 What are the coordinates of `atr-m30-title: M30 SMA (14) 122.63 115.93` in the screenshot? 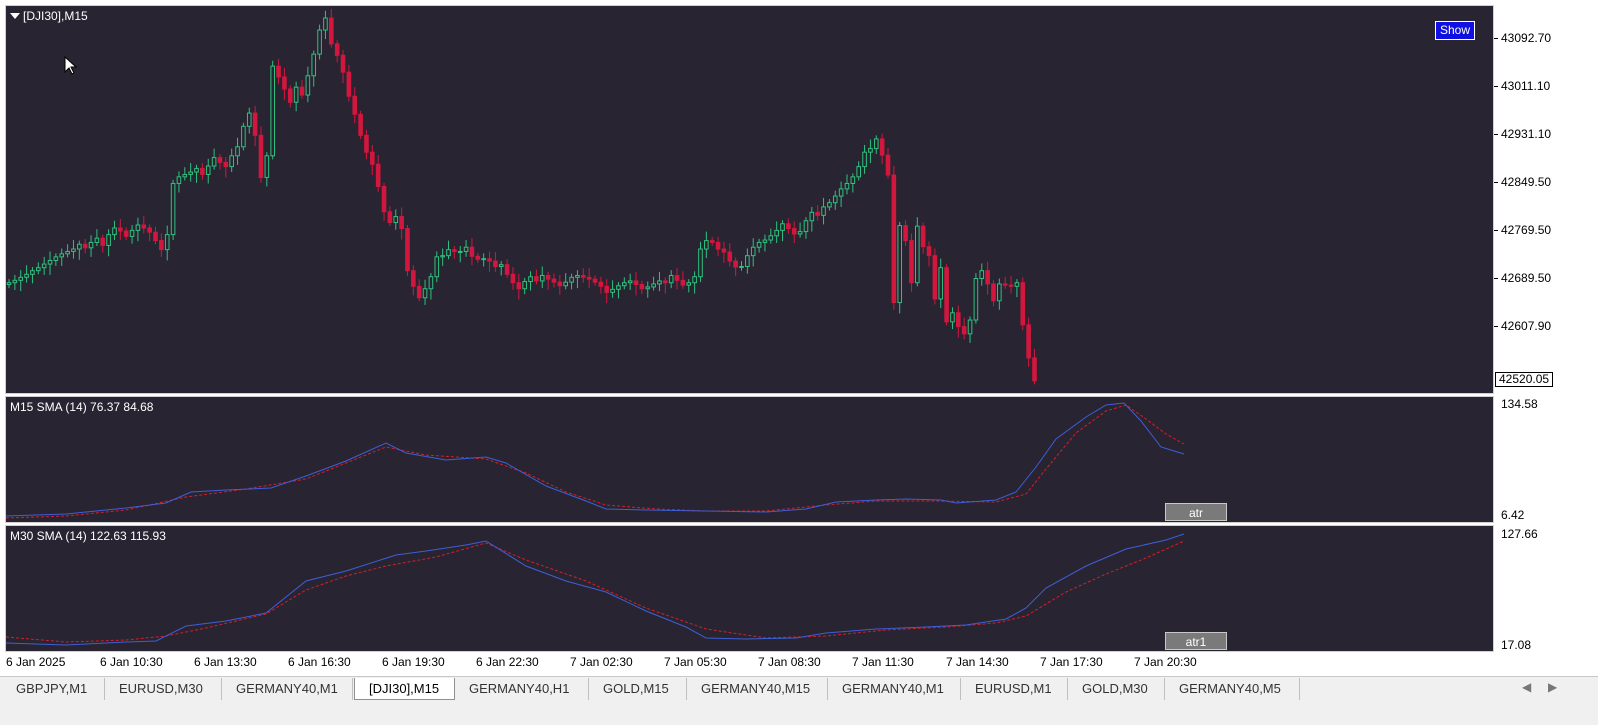 It's located at (88, 536).